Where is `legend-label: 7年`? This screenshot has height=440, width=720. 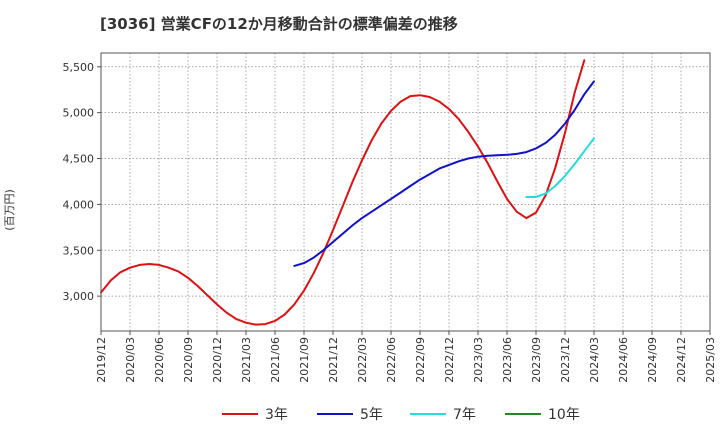
legend-label: 7年 is located at coordinates (464, 415).